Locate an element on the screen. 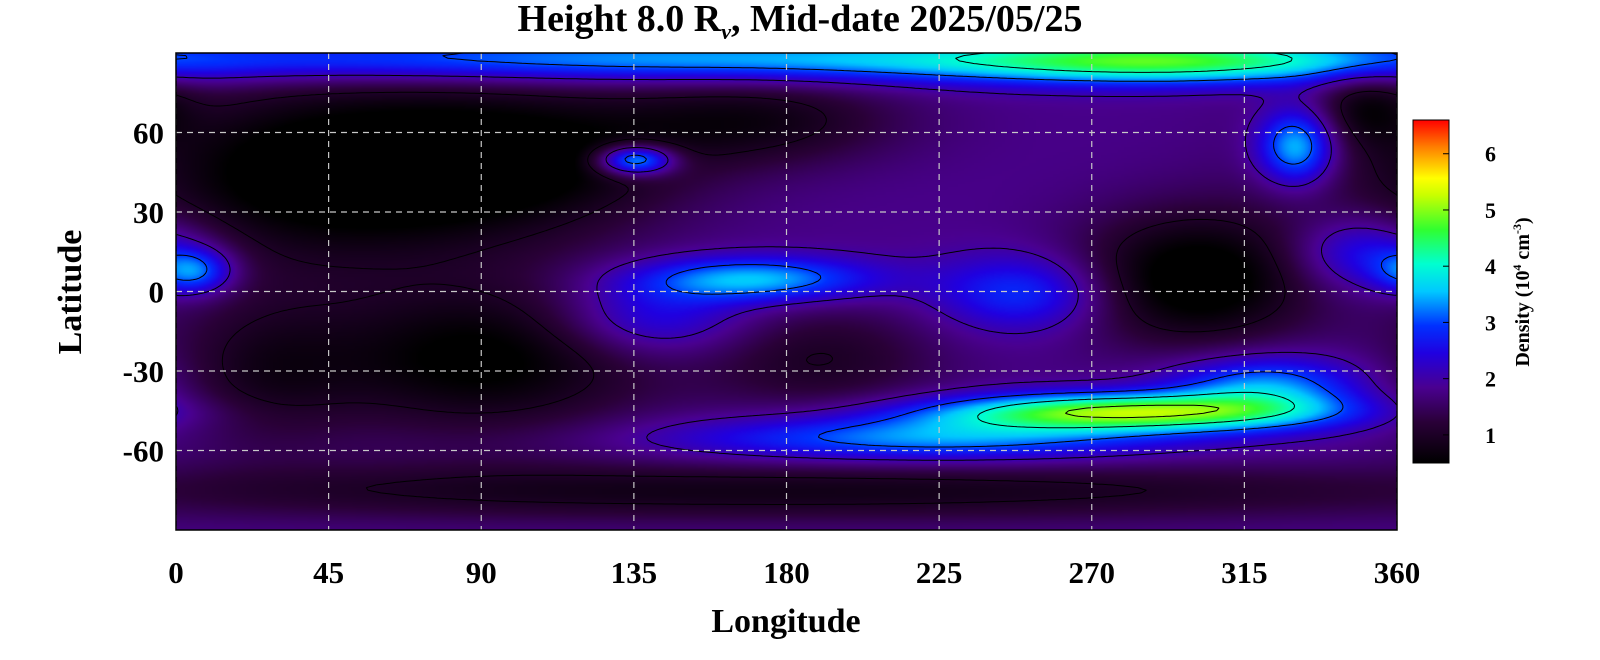 The width and height of the screenshot is (1600, 660). colorbar-tick-label: 1 is located at coordinates (1490, 435).